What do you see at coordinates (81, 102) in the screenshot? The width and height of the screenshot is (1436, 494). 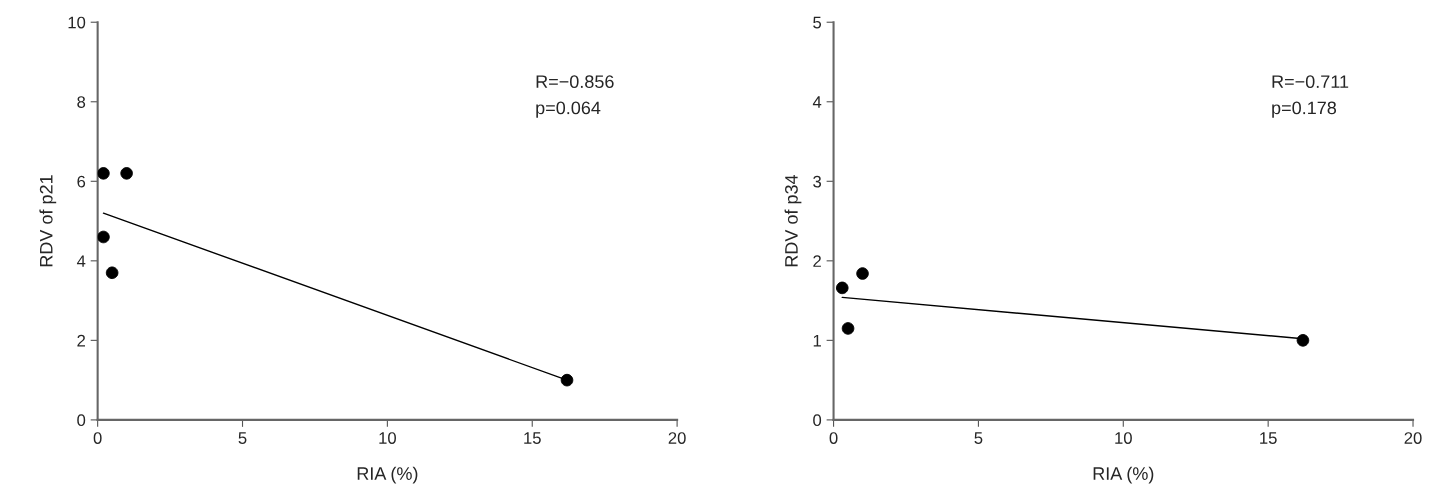 I see `y-tick-label: 8` at bounding box center [81, 102].